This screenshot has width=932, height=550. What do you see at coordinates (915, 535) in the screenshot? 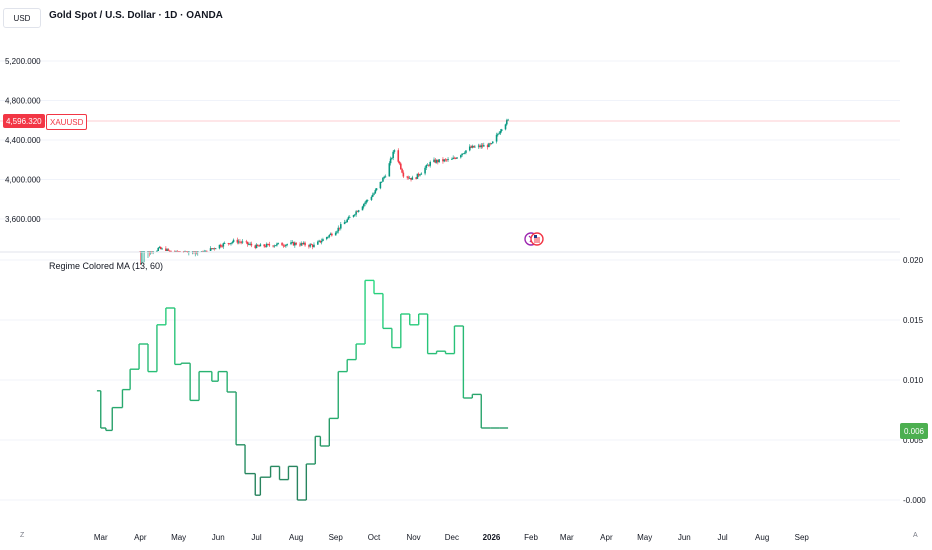
I see `auto-scale-glyph: A` at bounding box center [915, 535].